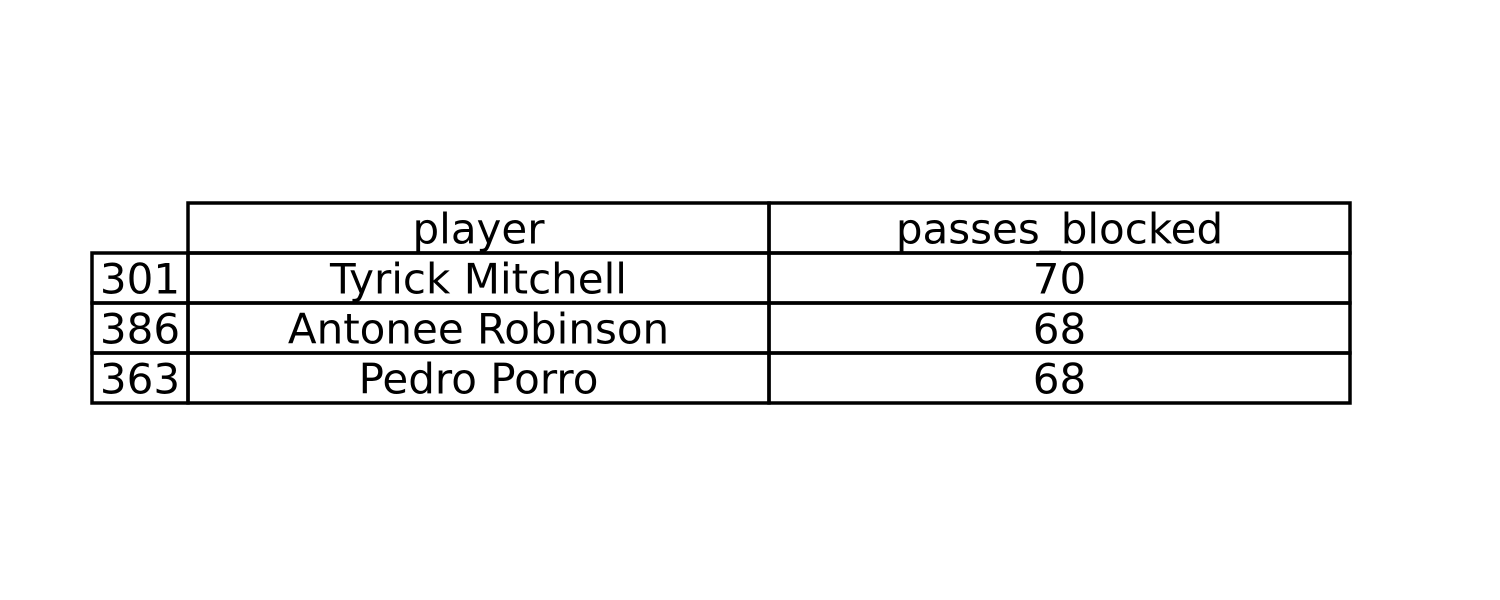 This screenshot has height=600, width=1500. What do you see at coordinates (1059, 229) in the screenshot?
I see `column-header: passes_blocked` at bounding box center [1059, 229].